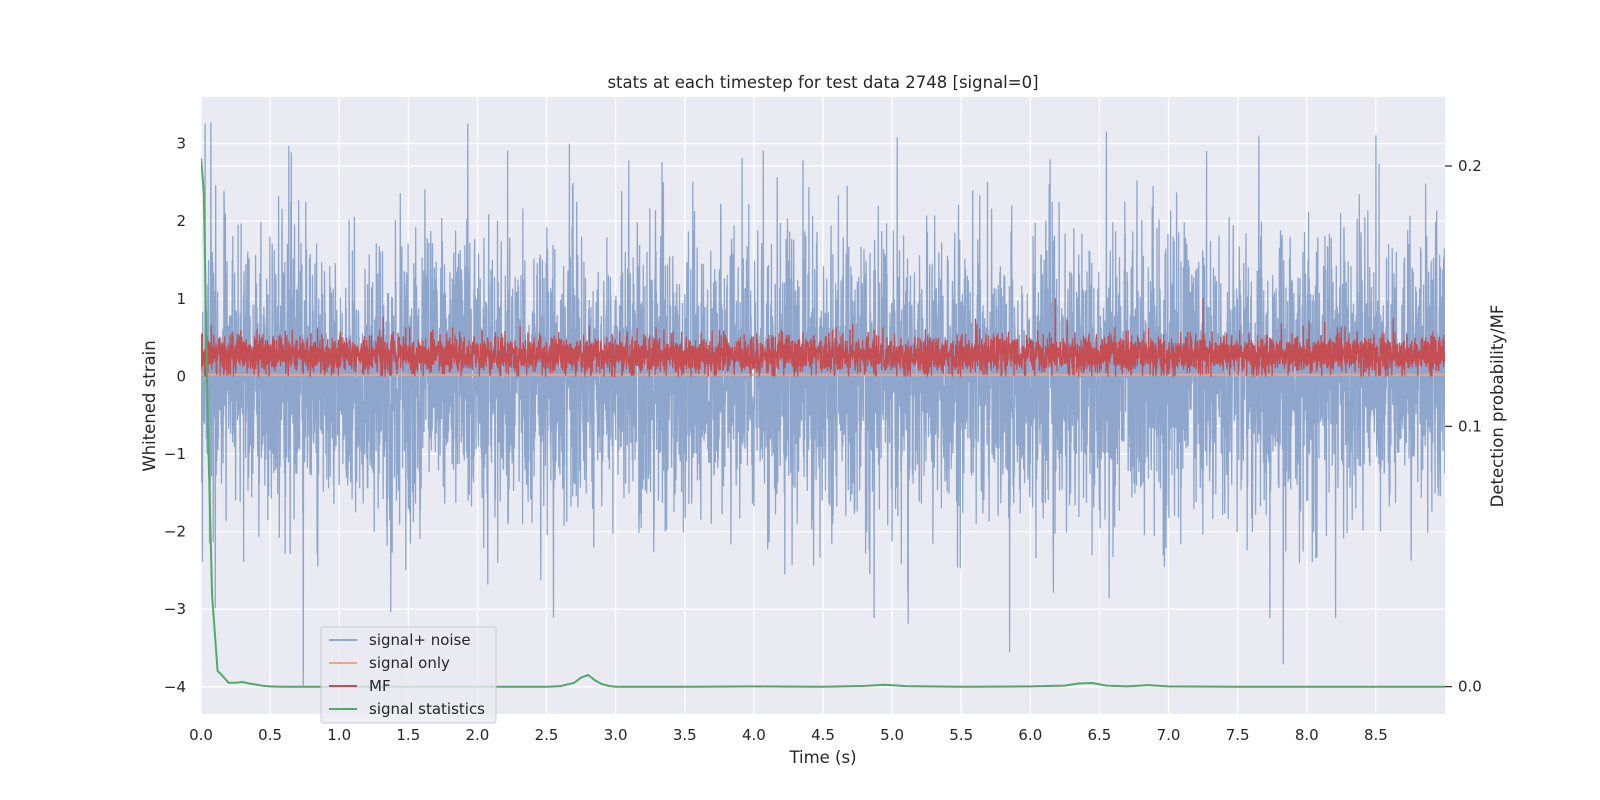 This screenshot has width=1600, height=800. Describe the element at coordinates (201, 735) in the screenshot. I see `x-tick-label: 0.0` at that location.